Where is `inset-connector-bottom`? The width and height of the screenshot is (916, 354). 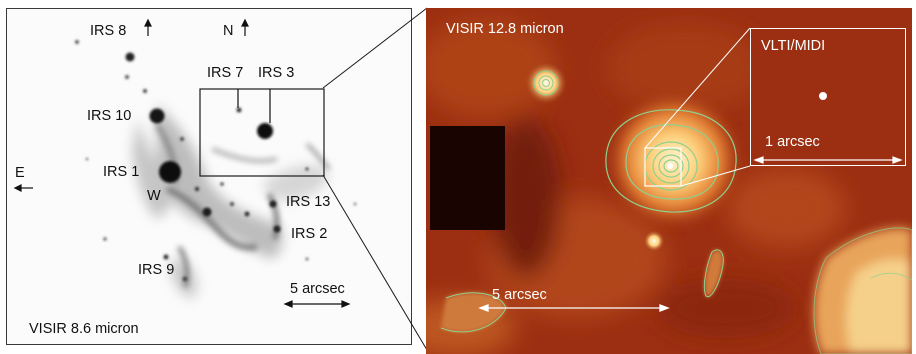 inset-connector-bottom is located at coordinates (715, 176).